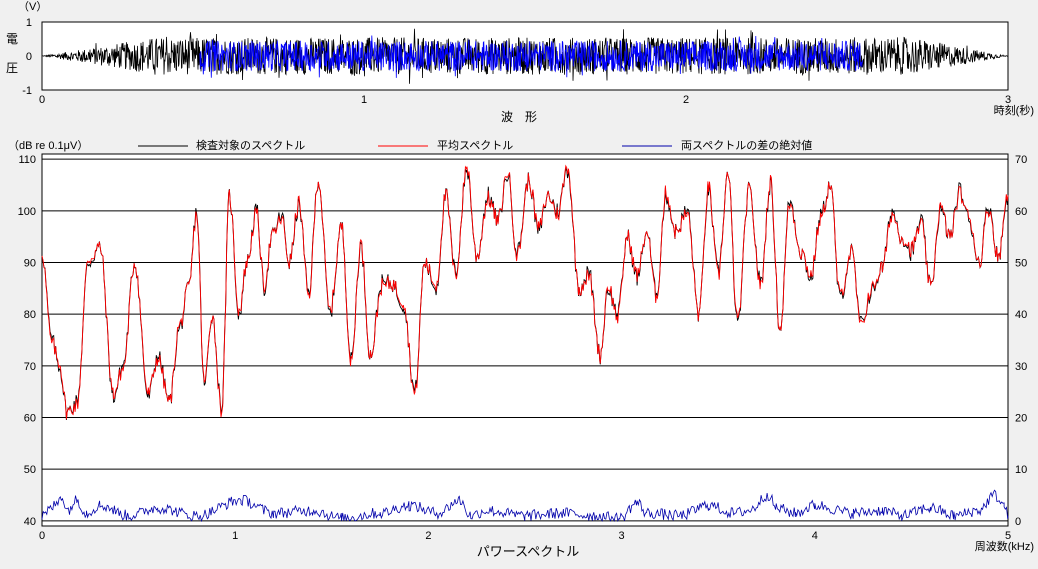 Image resolution: width=1038 pixels, height=569 pixels. I want to click on spectrum-y-tick-label: 50, so click(30, 470).